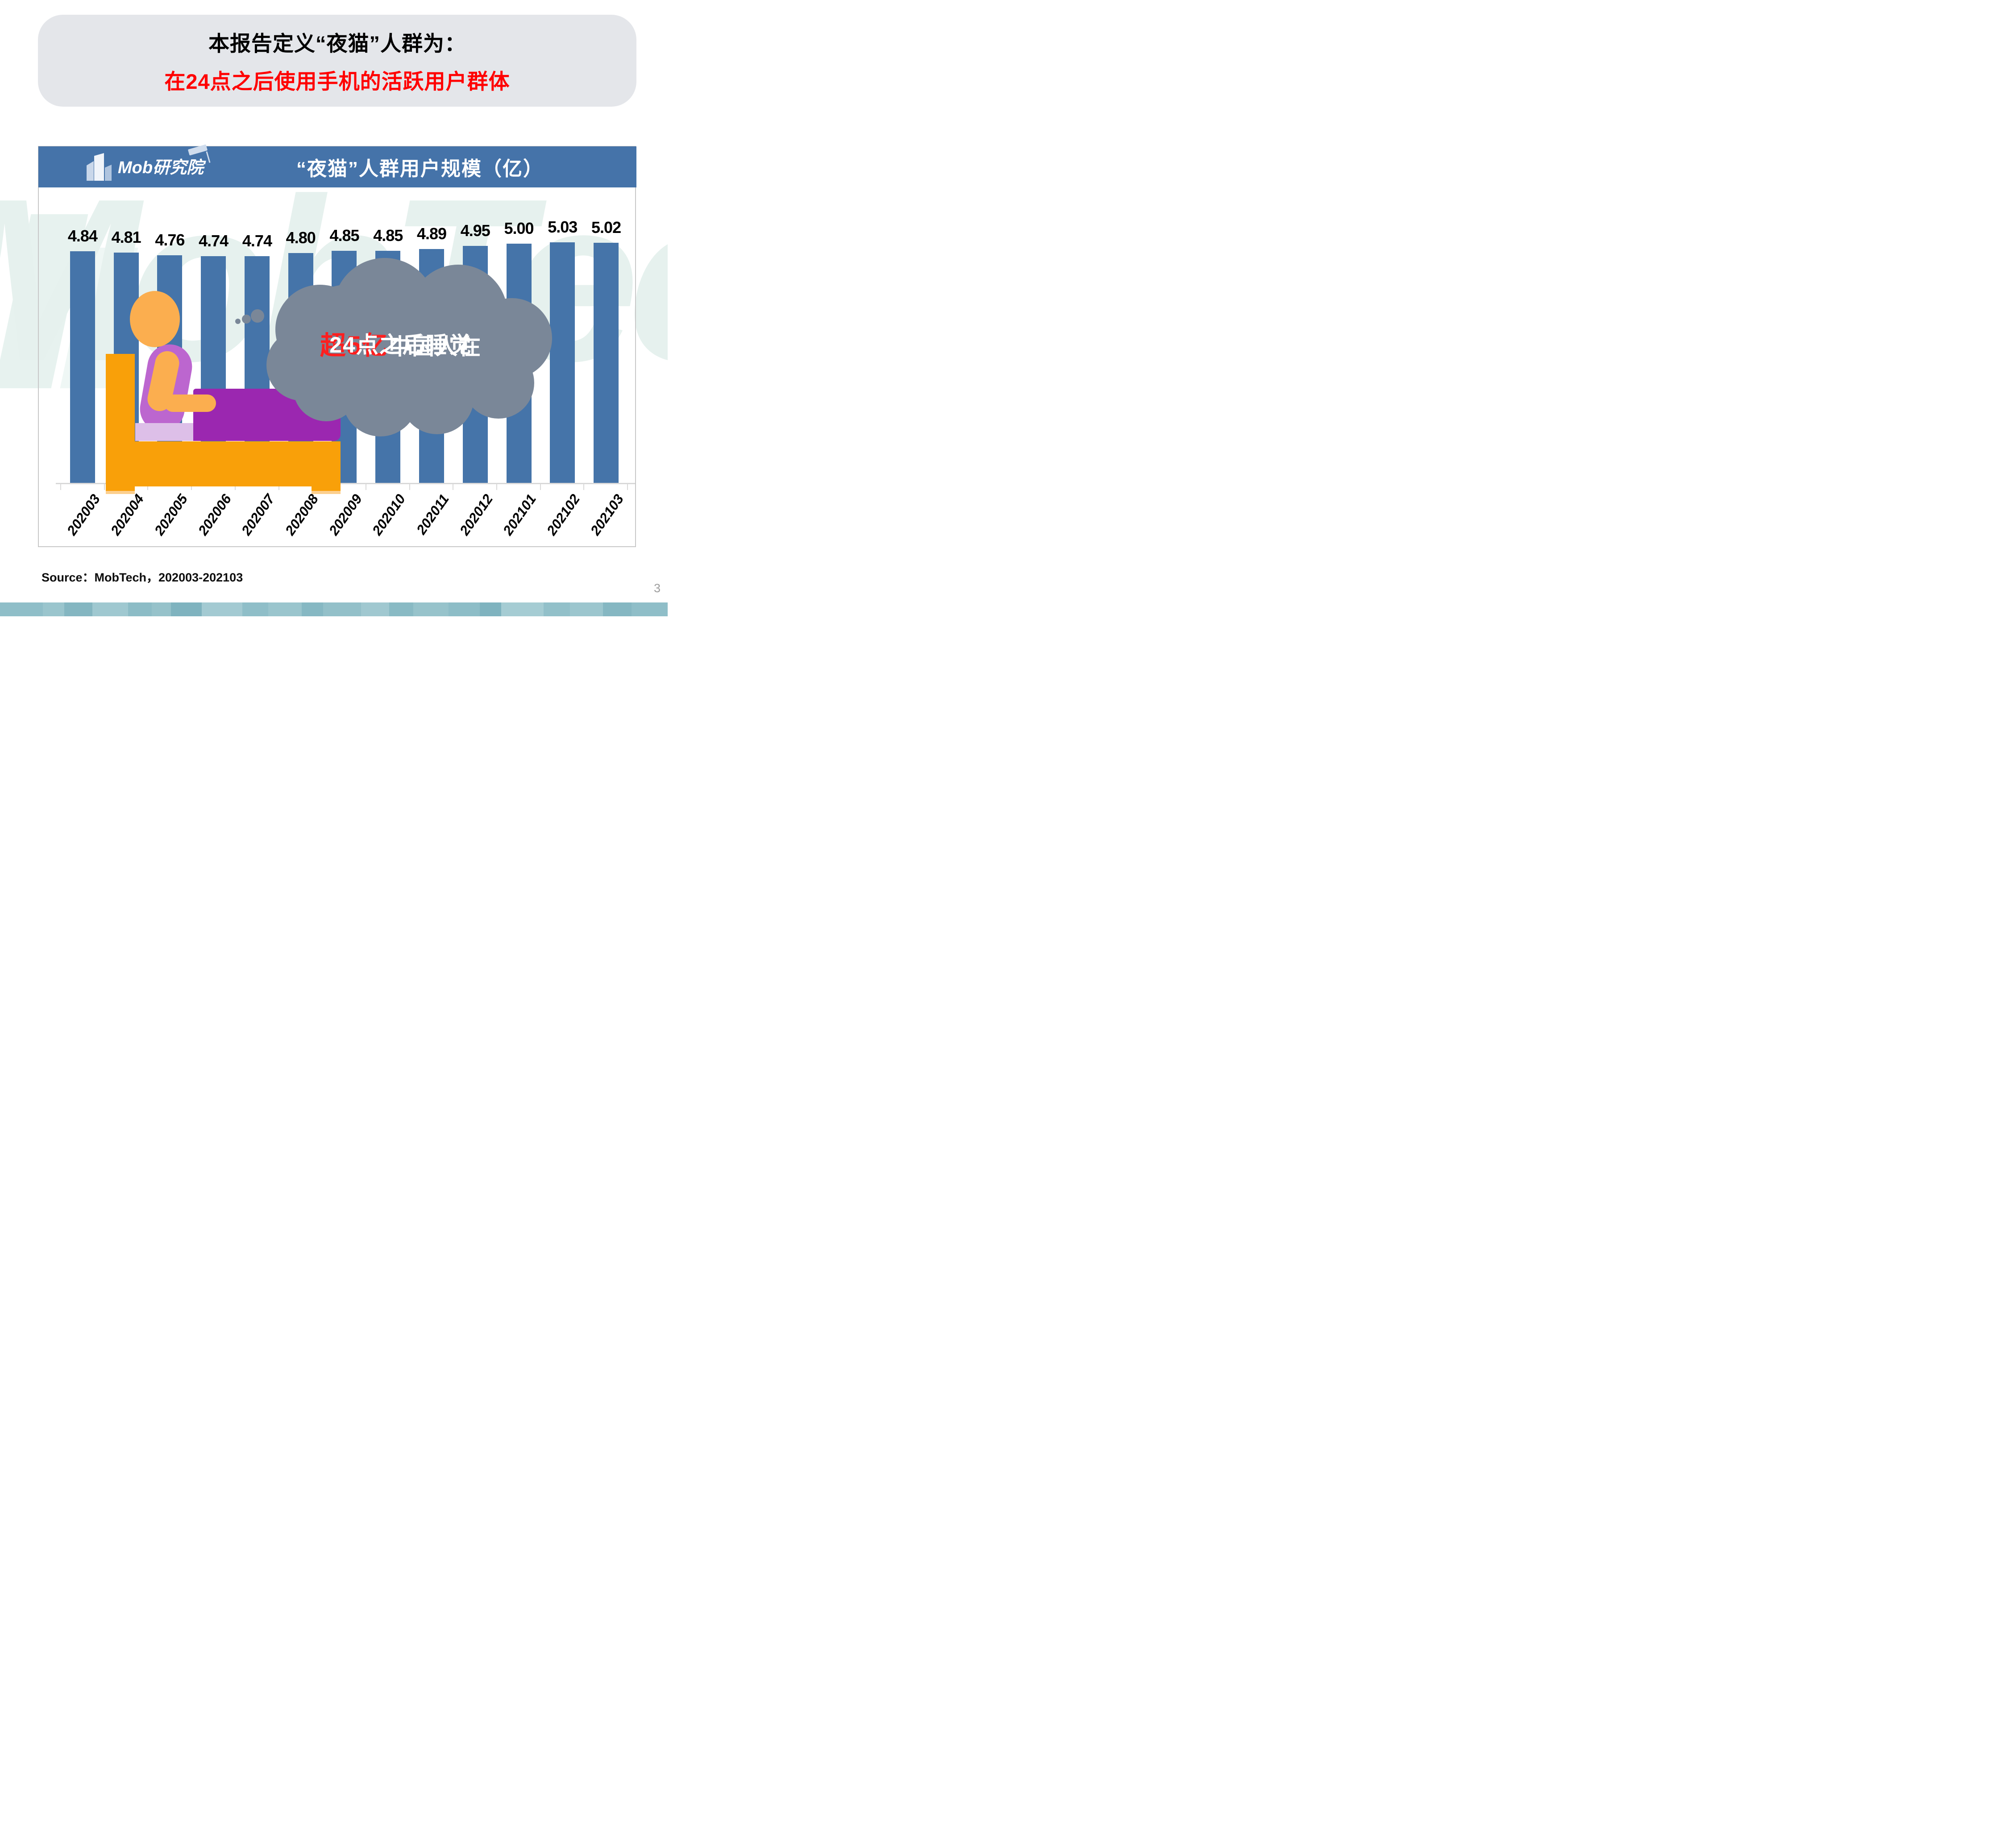  I want to click on x-axis-label: 202012, so click(476, 514).